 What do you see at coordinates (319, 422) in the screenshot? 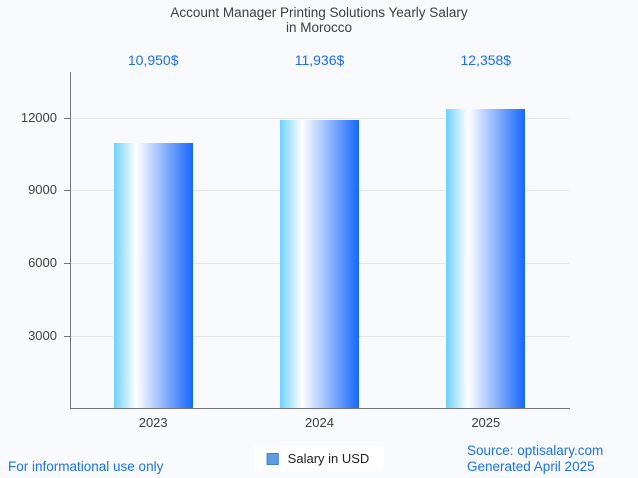
I see `x-axis-label-2024: 2024` at bounding box center [319, 422].